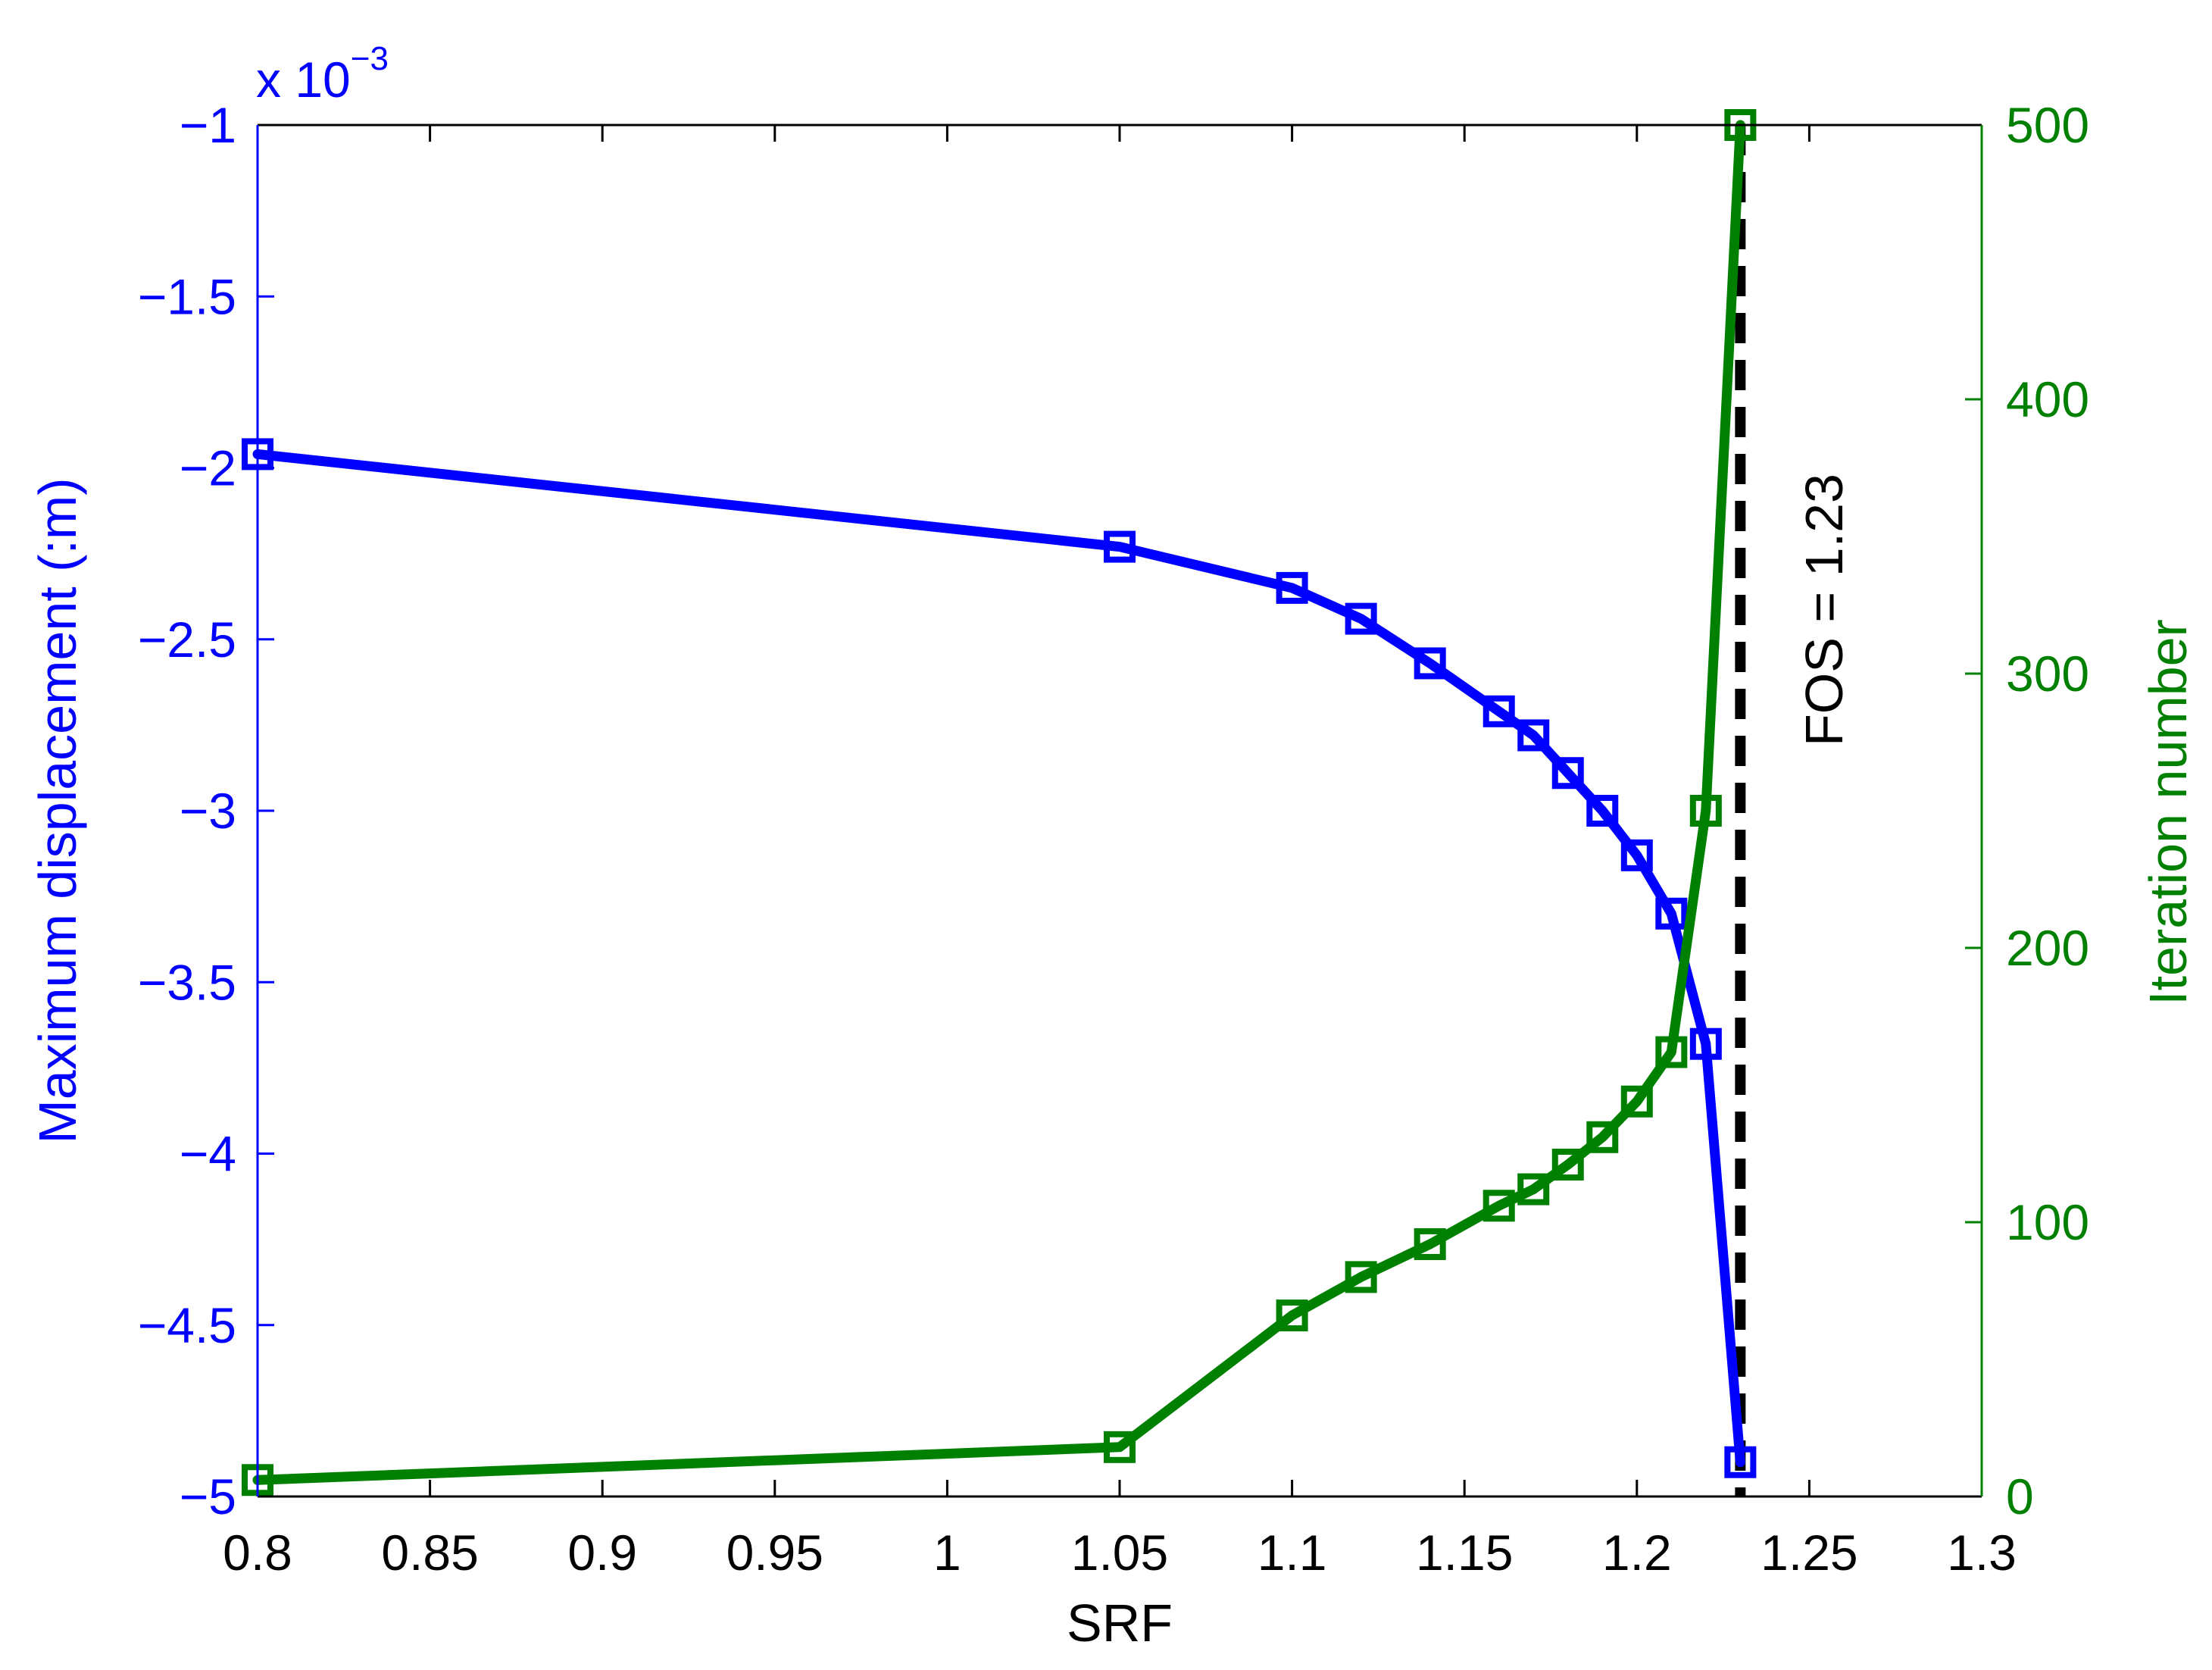 This screenshot has width=2212, height=1670. I want to click on x-tick-label: 1.05, so click(1120, 1553).